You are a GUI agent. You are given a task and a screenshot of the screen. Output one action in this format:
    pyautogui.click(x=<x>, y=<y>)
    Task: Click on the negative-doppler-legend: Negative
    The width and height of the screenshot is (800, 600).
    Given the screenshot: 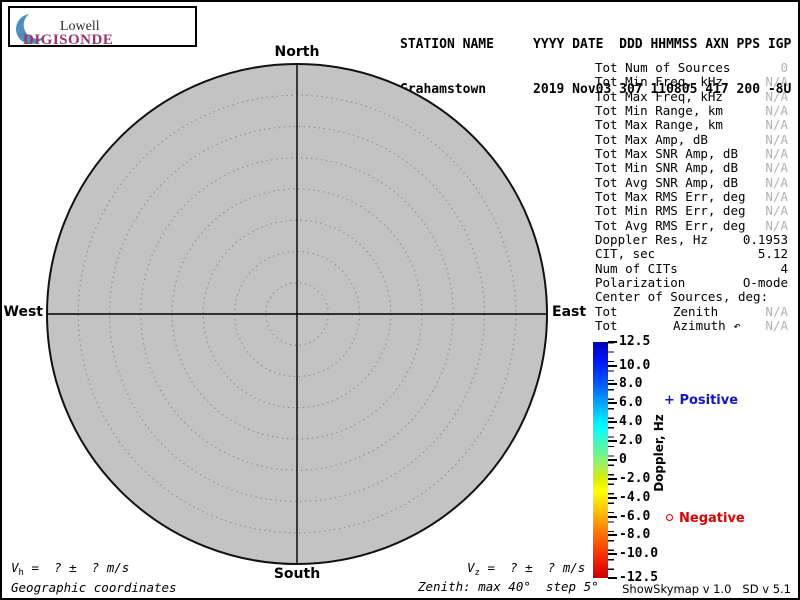 What is the action you would take?
    pyautogui.click(x=705, y=518)
    